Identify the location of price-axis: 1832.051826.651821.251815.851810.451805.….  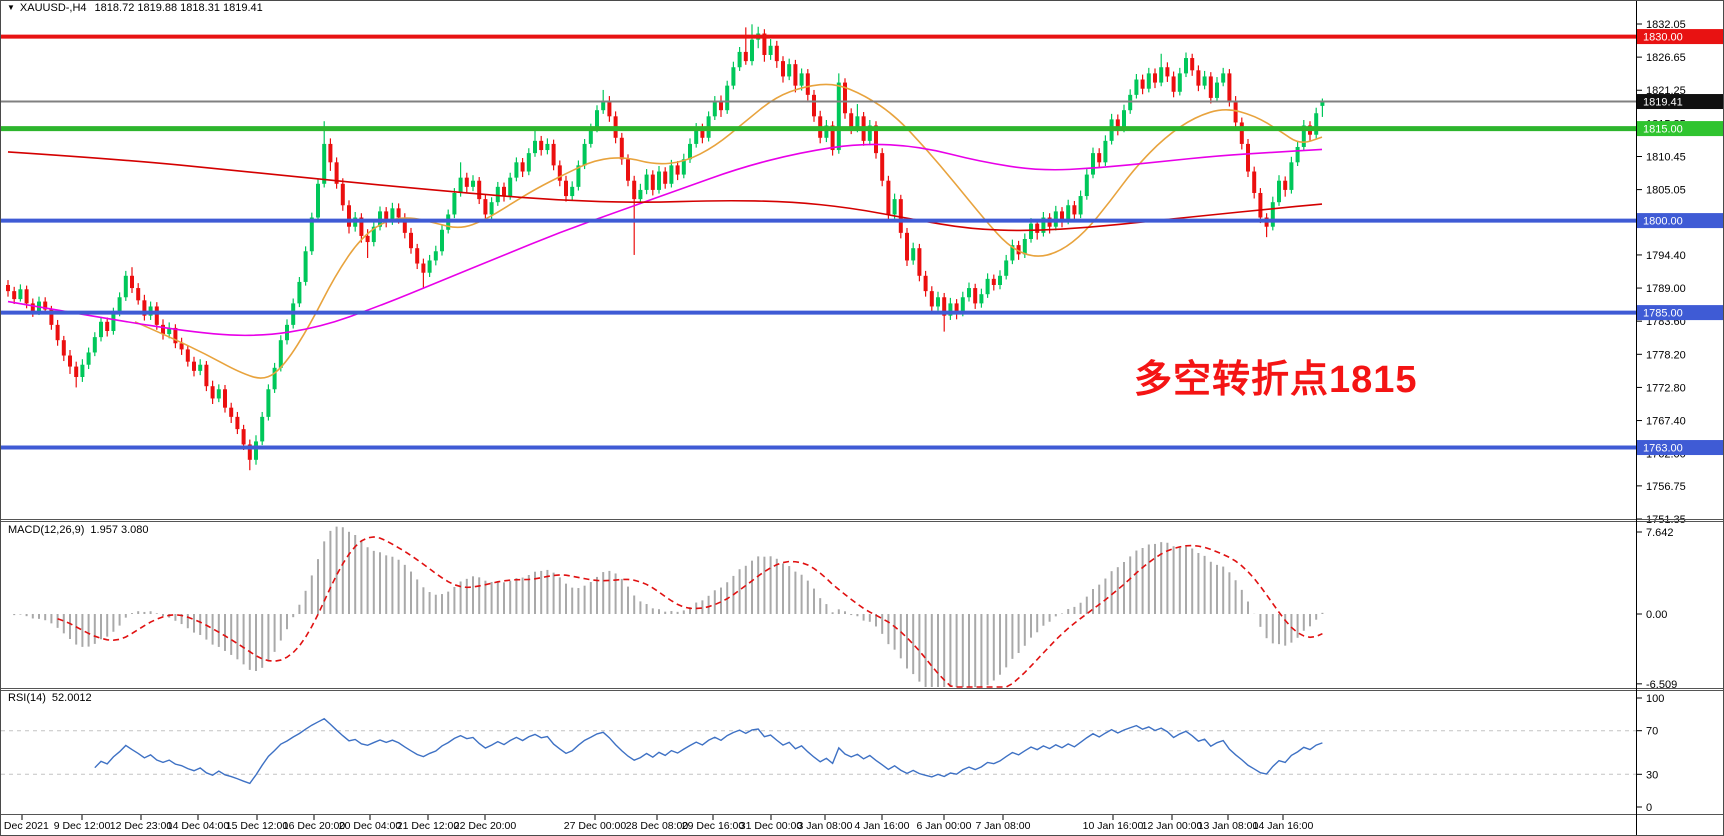
(1680, 418).